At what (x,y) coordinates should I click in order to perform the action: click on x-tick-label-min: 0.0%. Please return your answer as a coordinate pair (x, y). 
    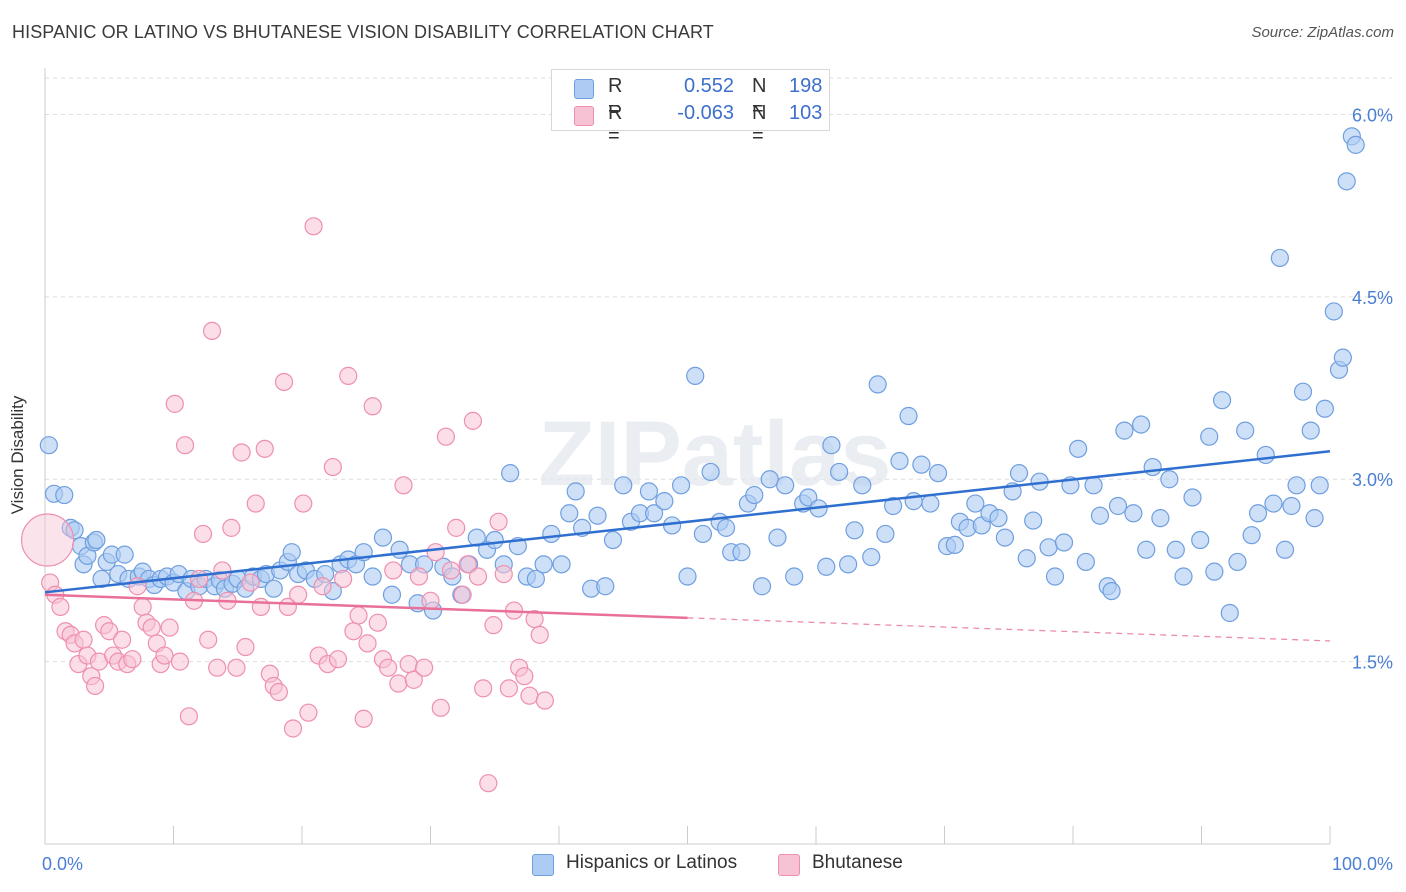
    Looking at the image, I should click on (62, 864).